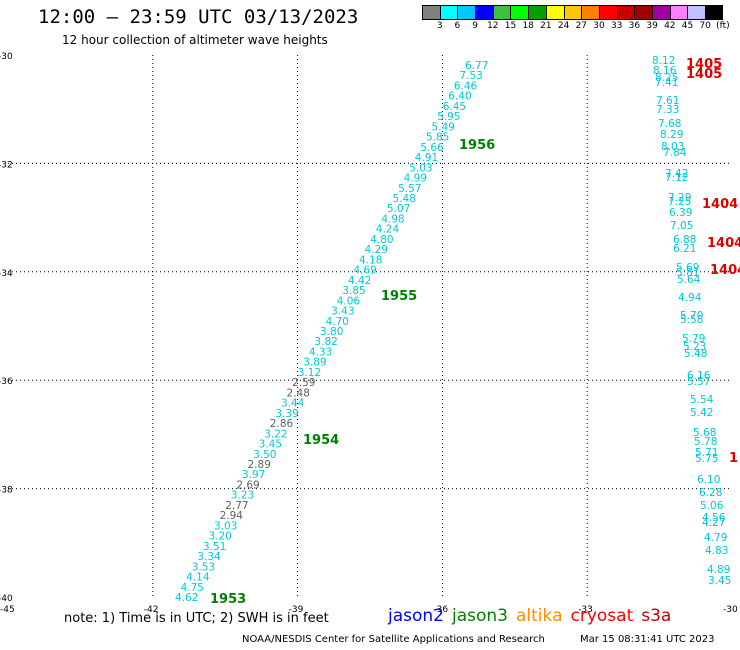  Describe the element at coordinates (325, 342) in the screenshot. I see `wave-height-label: 3.82` at that location.